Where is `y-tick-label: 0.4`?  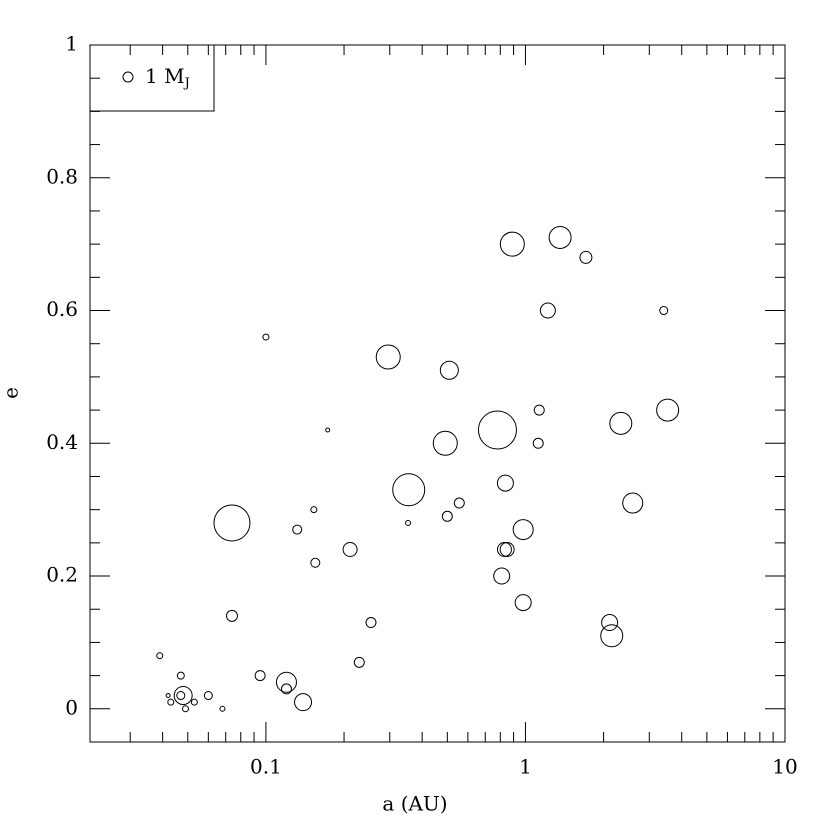
y-tick-label: 0.4 is located at coordinates (62, 442).